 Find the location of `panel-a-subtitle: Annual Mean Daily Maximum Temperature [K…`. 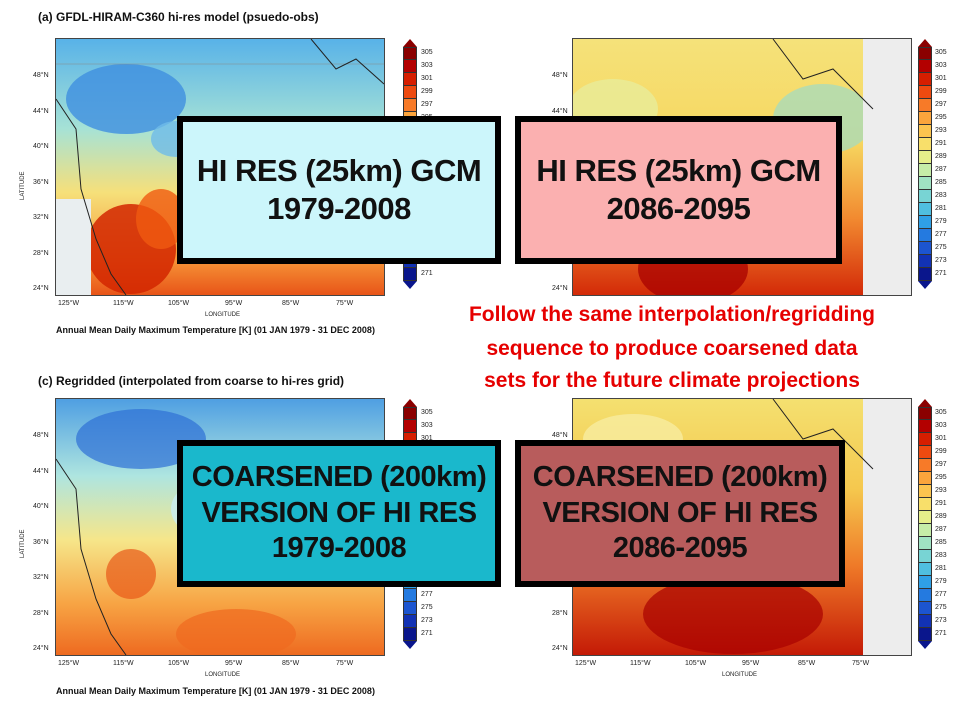

panel-a-subtitle: Annual Mean Daily Maximum Temperature [K… is located at coordinates (215, 330).